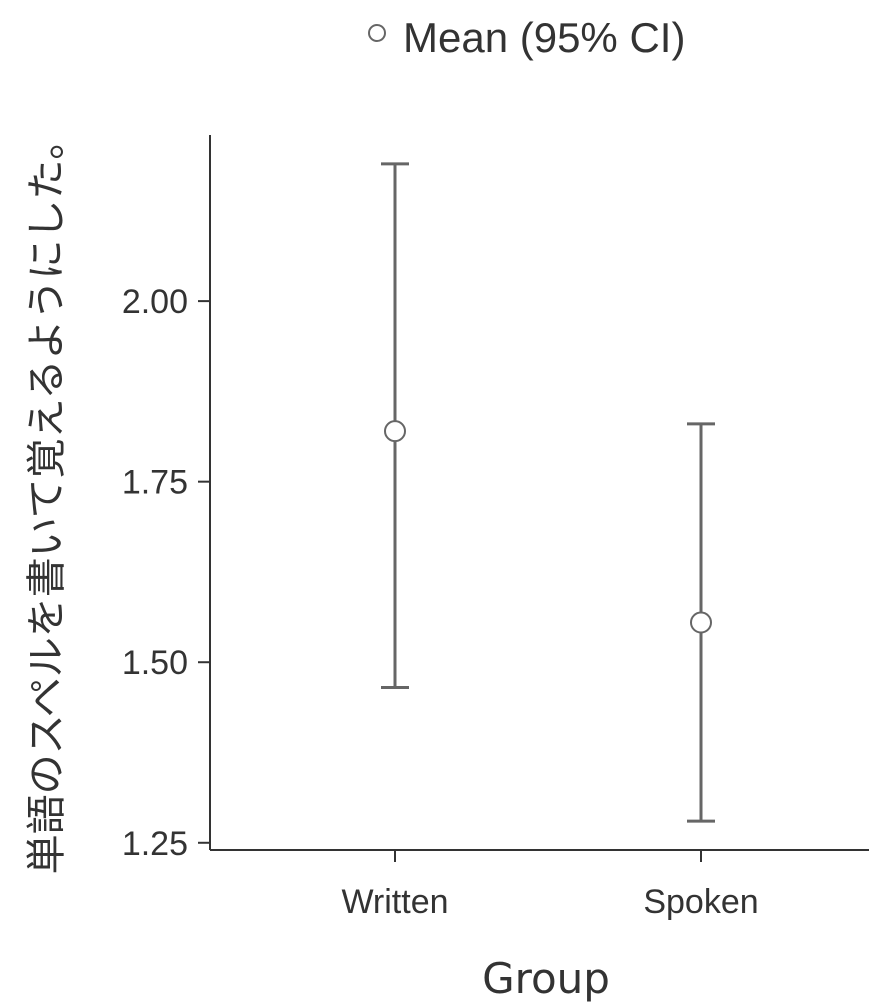 This screenshot has width=869, height=1004. I want to click on legend-label: Mean (95% CI), so click(544, 37).